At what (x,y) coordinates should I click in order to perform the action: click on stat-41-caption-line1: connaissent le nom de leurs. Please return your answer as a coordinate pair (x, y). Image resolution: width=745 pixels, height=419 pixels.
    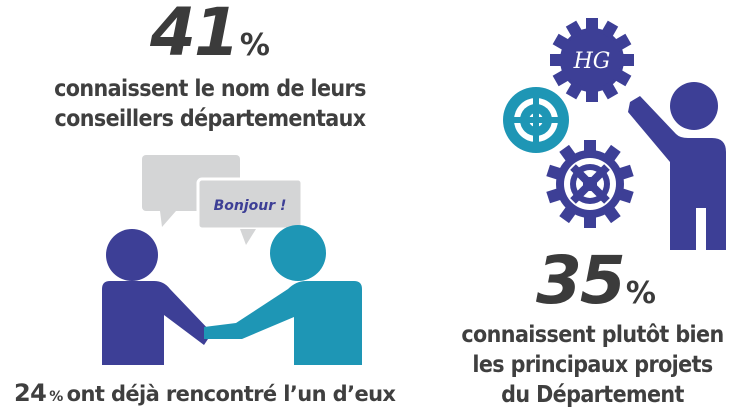
    Looking at the image, I should click on (210, 89).